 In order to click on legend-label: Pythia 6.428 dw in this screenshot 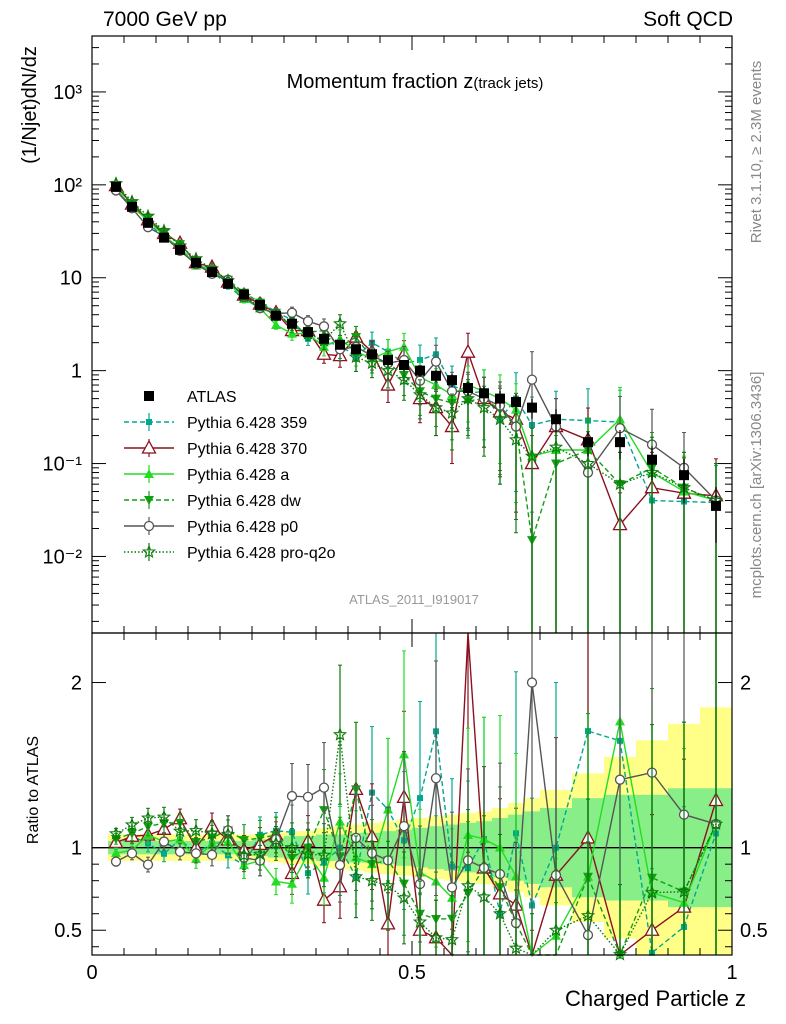, I will do `click(244, 501)`.